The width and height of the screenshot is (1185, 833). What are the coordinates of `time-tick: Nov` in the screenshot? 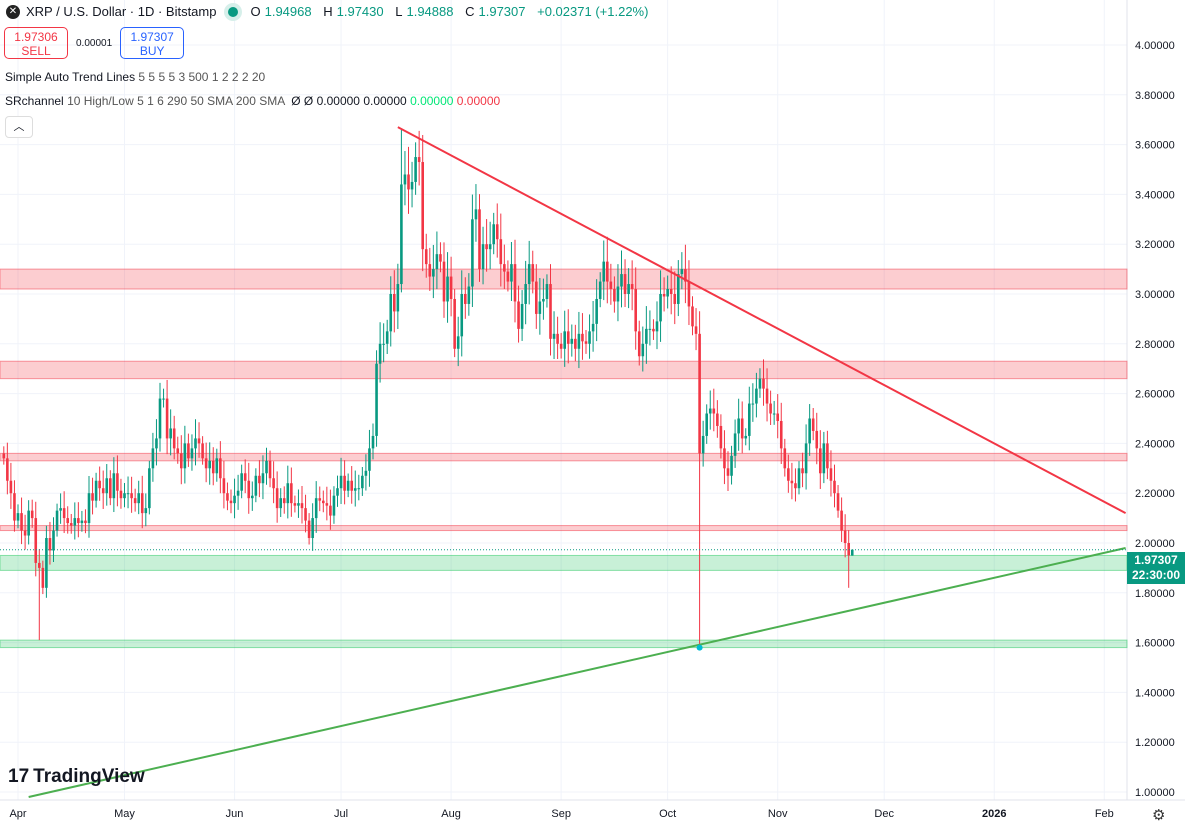 It's located at (778, 814).